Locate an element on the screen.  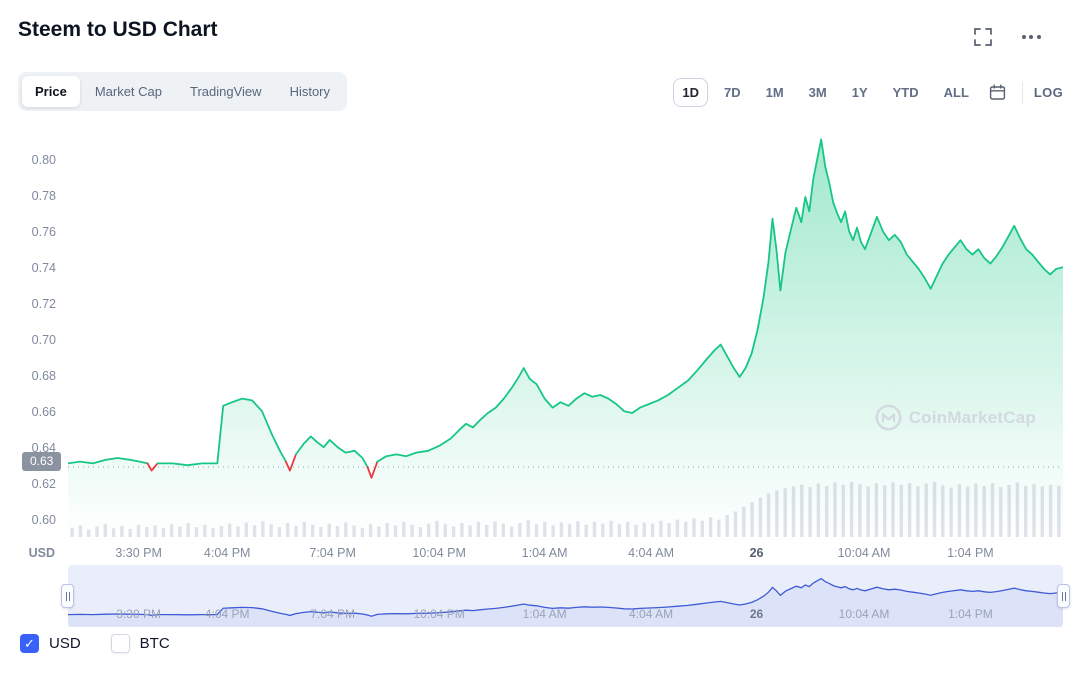
x-axis-label: 1:04 PM is located at coordinates (970, 553).